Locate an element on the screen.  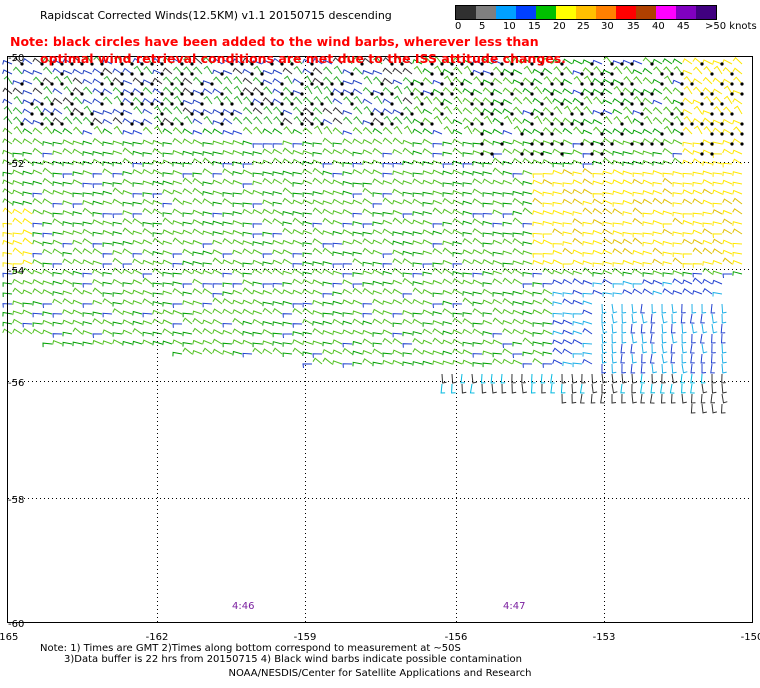
lat-label: -56 is located at coordinates (16, 383).